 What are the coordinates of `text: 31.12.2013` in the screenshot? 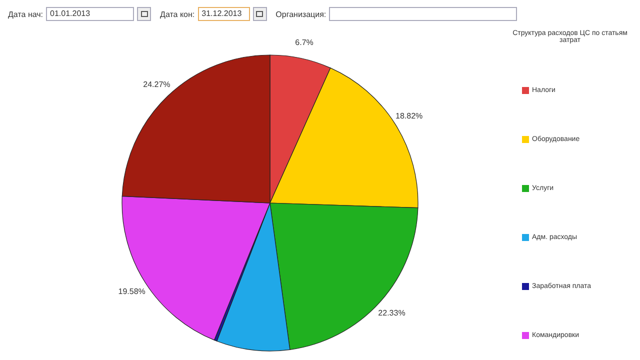 It's located at (224, 14).